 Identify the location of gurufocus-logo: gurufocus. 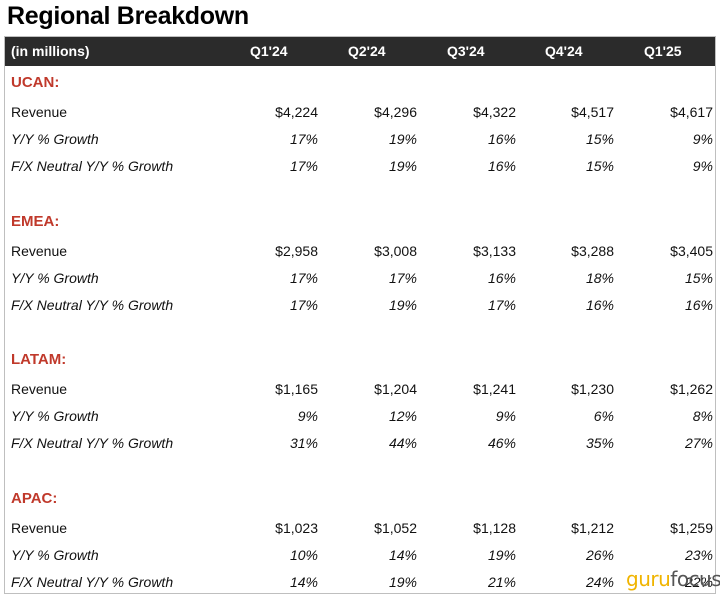
(673, 579).